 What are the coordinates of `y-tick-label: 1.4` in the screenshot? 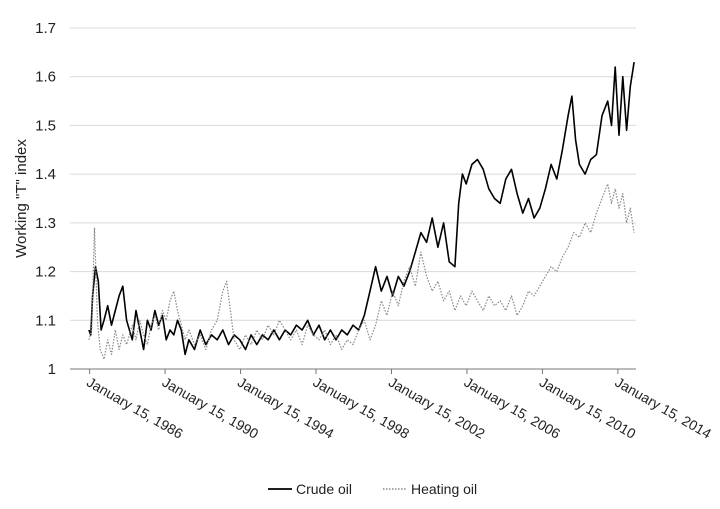 It's located at (45, 174).